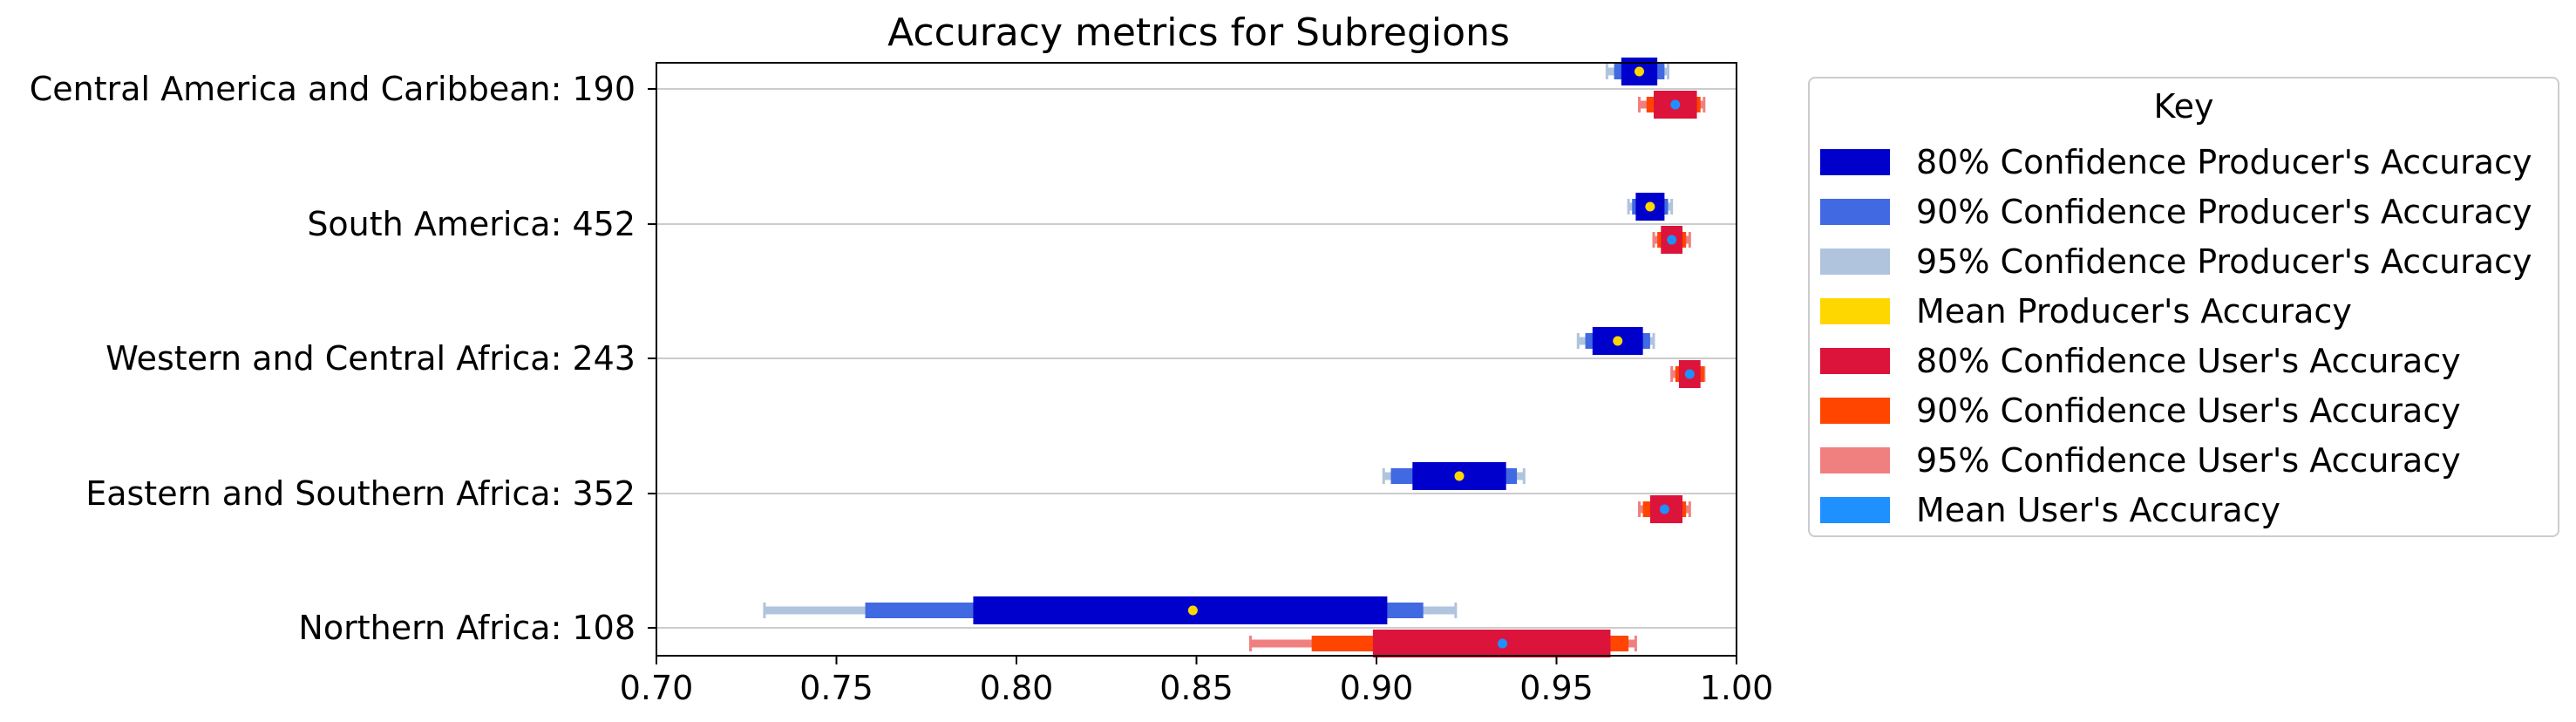 The image size is (2576, 722). I want to click on y-tick-label: Western and Central Africa: 243, so click(370, 358).